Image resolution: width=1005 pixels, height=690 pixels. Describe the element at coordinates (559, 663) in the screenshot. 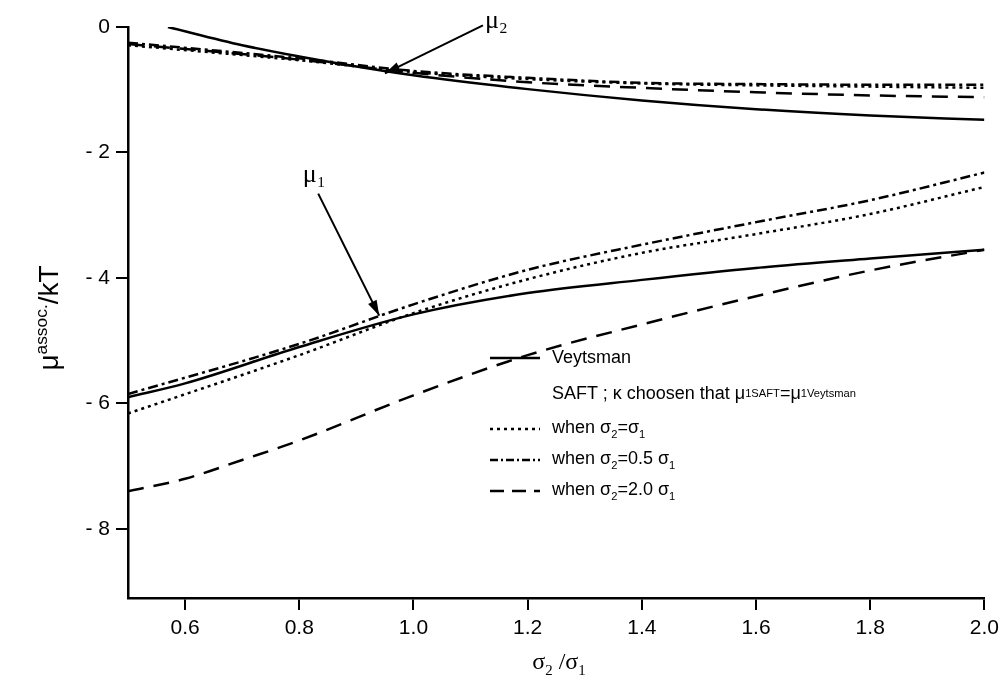

I see `x-axis-title: σ$_{2}$ /σ$_{1}$` at that location.